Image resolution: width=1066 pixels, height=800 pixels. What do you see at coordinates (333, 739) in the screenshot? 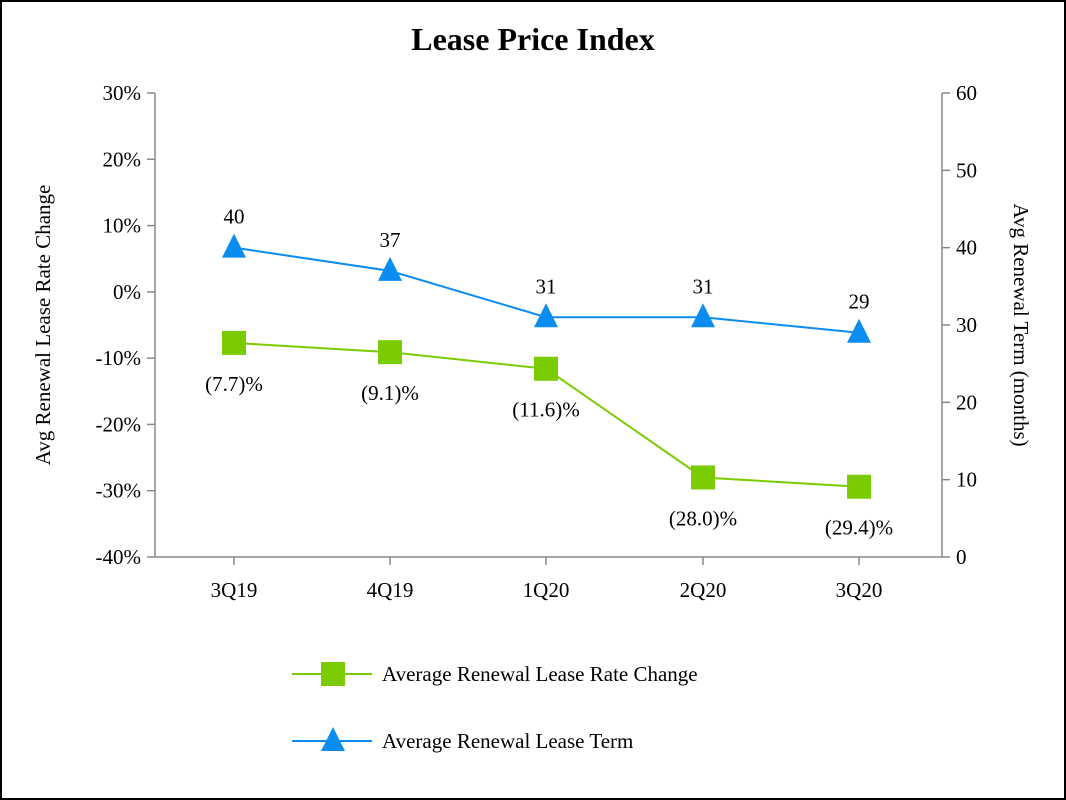
I see `legend-marker-triangle` at bounding box center [333, 739].